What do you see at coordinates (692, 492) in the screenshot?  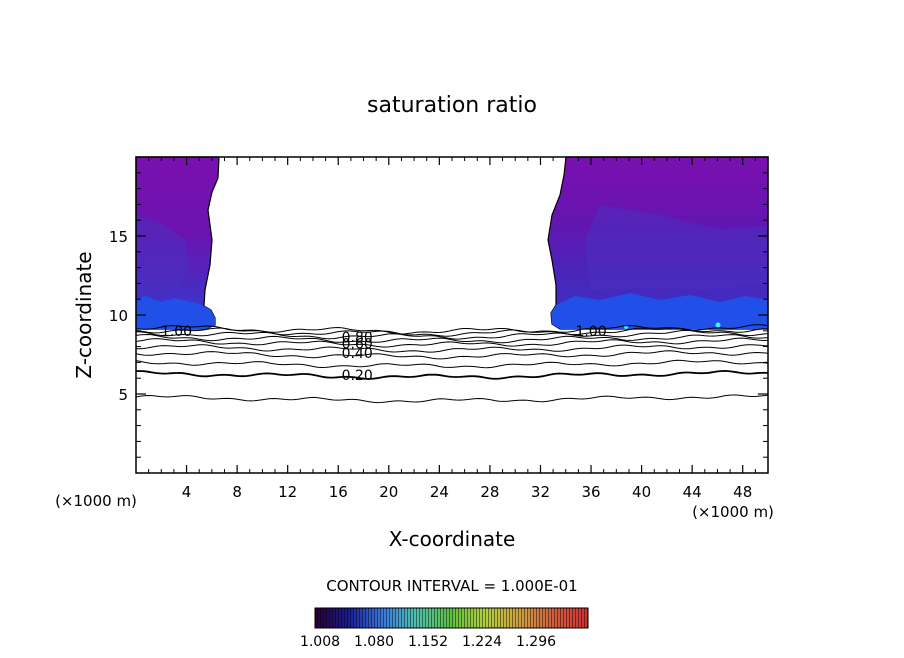 I see `x-tick-label: 44` at bounding box center [692, 492].